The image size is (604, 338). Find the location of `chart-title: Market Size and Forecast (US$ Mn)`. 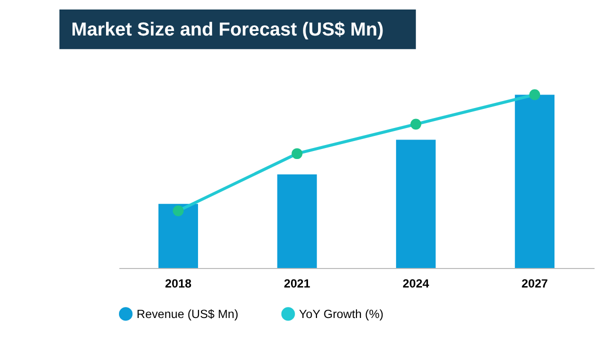

chart-title: Market Size and Forecast (US$ Mn) is located at coordinates (227, 29).